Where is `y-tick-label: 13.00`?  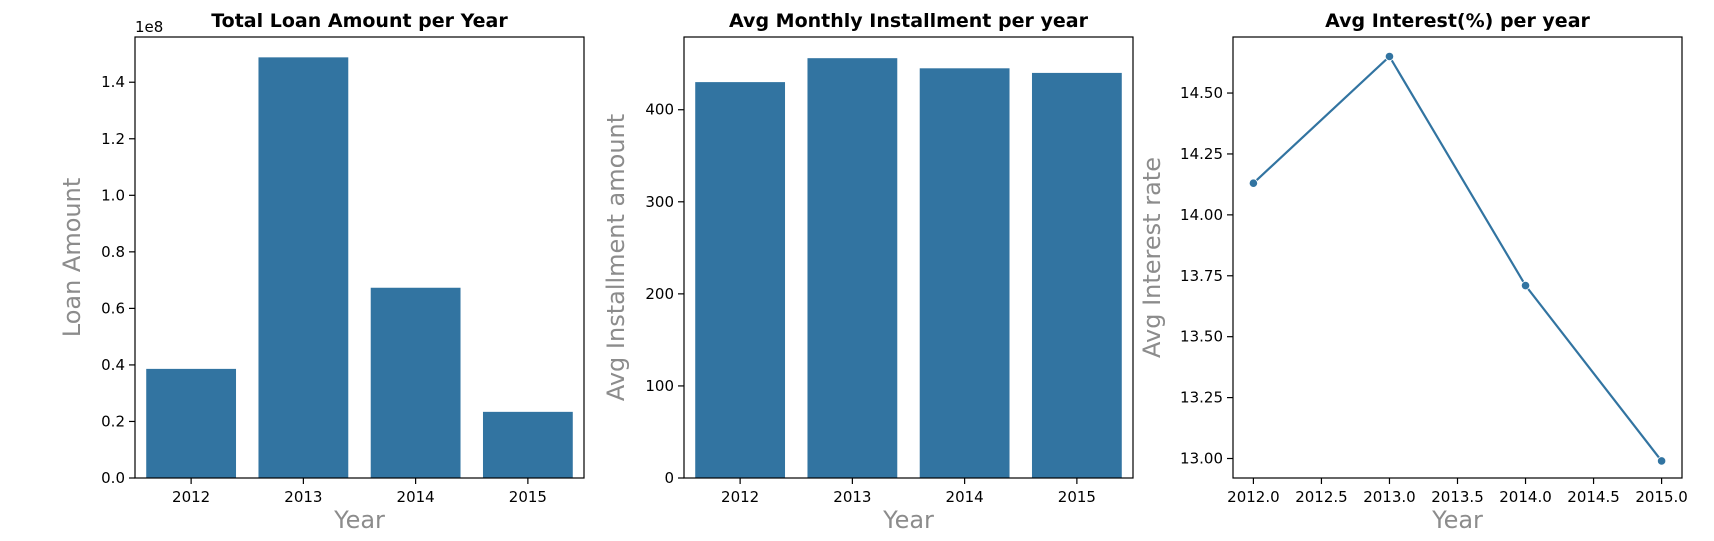
y-tick-label: 13.00 is located at coordinates (1201, 459).